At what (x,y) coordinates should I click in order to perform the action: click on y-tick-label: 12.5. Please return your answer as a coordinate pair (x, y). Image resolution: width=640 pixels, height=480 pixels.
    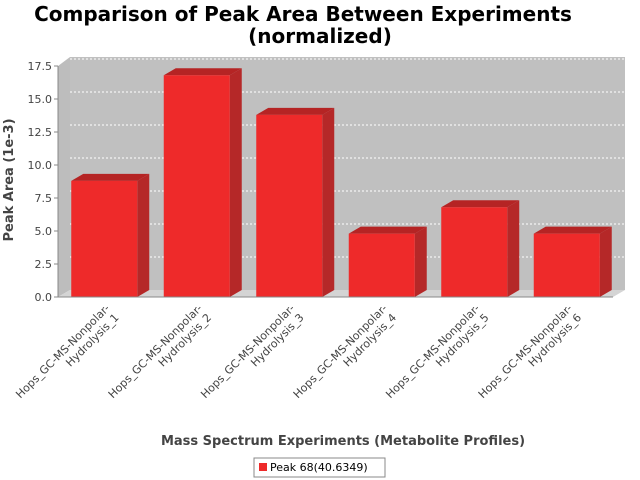
    Looking at the image, I should click on (40, 132).